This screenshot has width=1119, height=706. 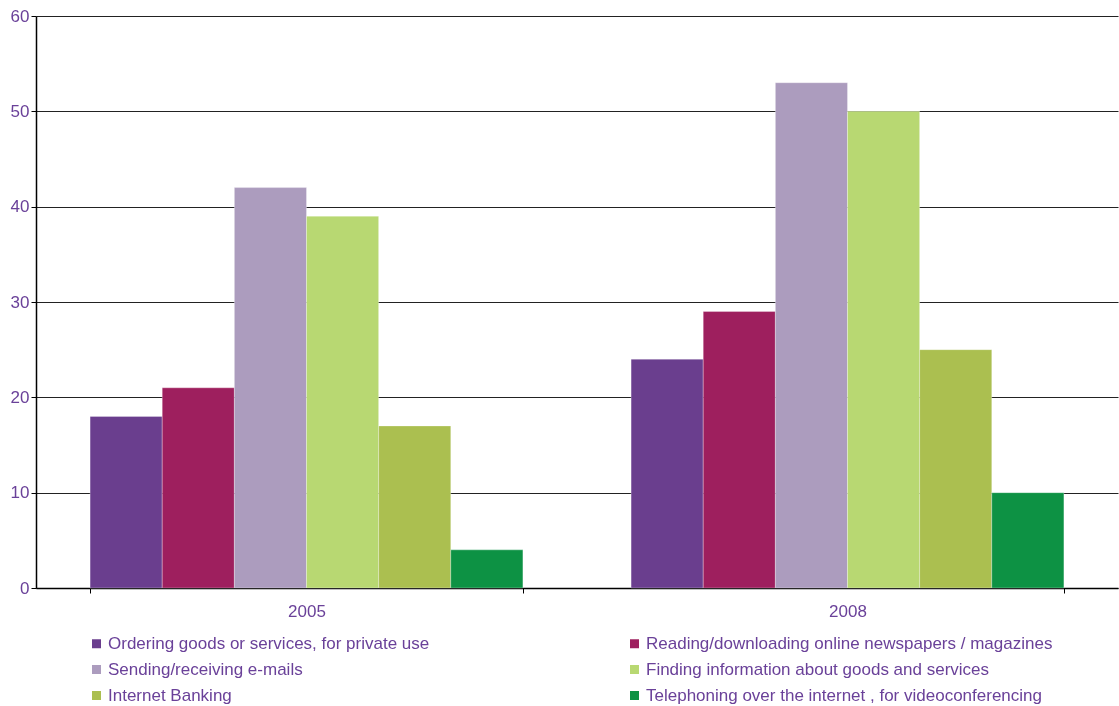 What do you see at coordinates (20, 207) in the screenshot?
I see `y-tick-label: 40` at bounding box center [20, 207].